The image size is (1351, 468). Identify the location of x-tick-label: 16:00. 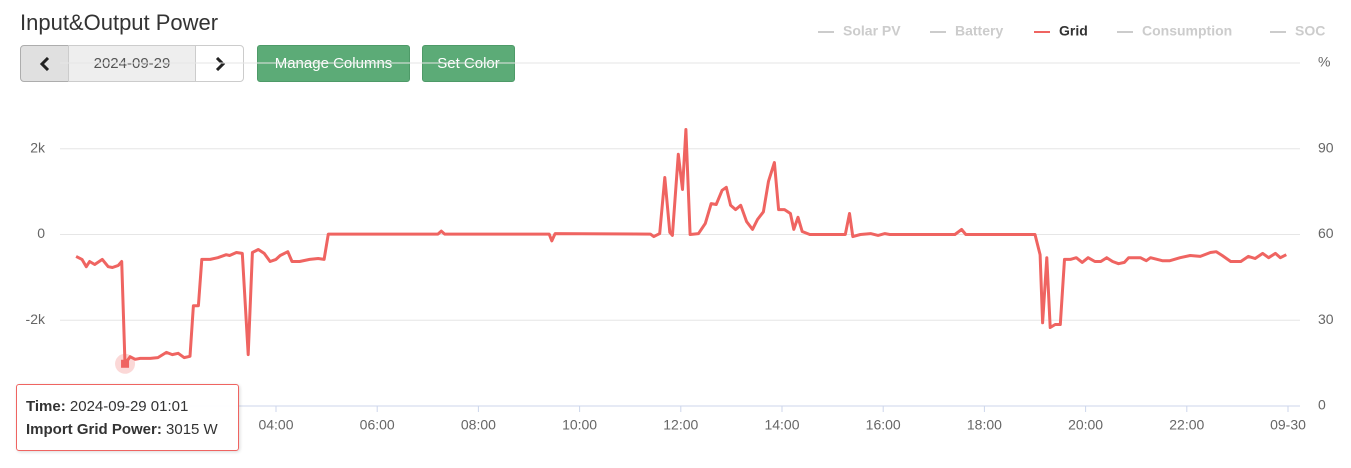
(883, 425).